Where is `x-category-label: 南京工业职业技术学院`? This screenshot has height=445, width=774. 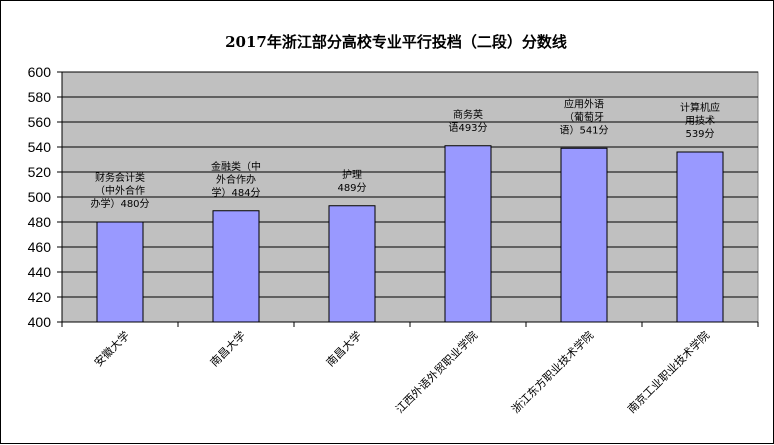 x-category-label: 南京工业职业技术学院 is located at coordinates (668, 372).